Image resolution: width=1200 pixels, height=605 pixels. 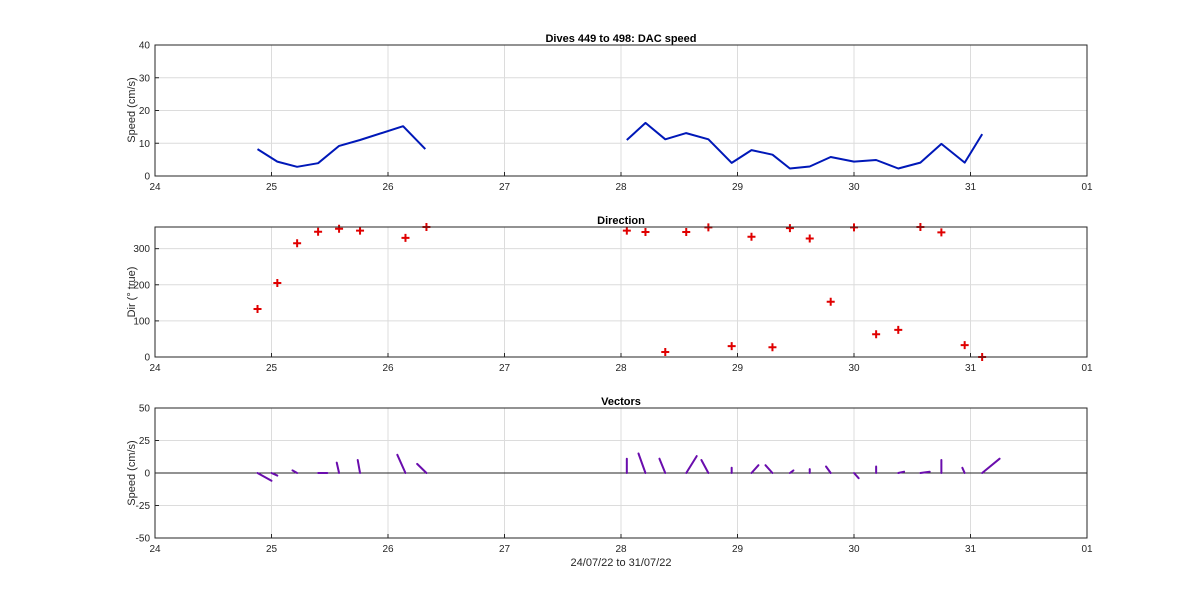 What do you see at coordinates (132, 472) in the screenshot?
I see `vectors-ylabel: Speed (cm/s)` at bounding box center [132, 472].